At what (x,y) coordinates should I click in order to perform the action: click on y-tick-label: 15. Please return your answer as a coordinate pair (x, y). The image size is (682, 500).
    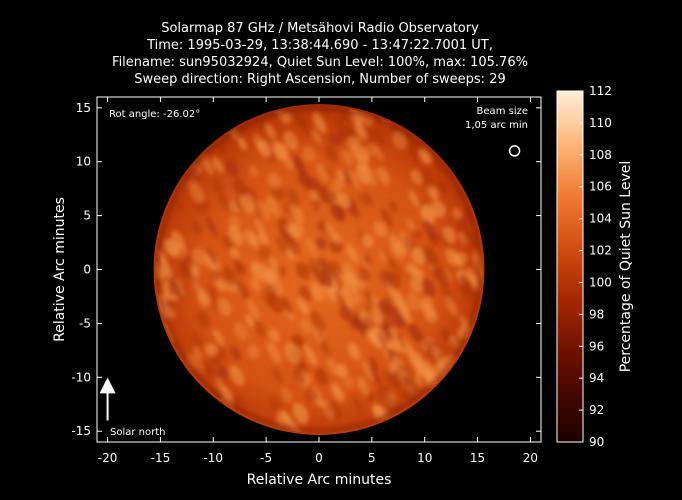
    Looking at the image, I should click on (83, 108).